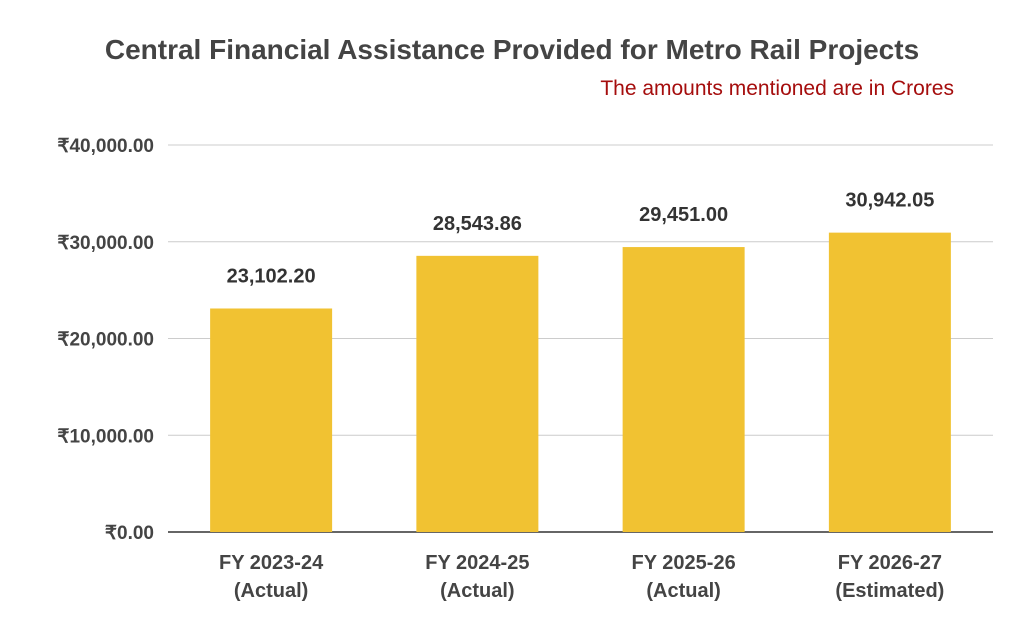 The image size is (1024, 633). Describe the element at coordinates (777, 88) in the screenshot. I see `chart-subtitle: The amounts mentioned are in Crores` at that location.